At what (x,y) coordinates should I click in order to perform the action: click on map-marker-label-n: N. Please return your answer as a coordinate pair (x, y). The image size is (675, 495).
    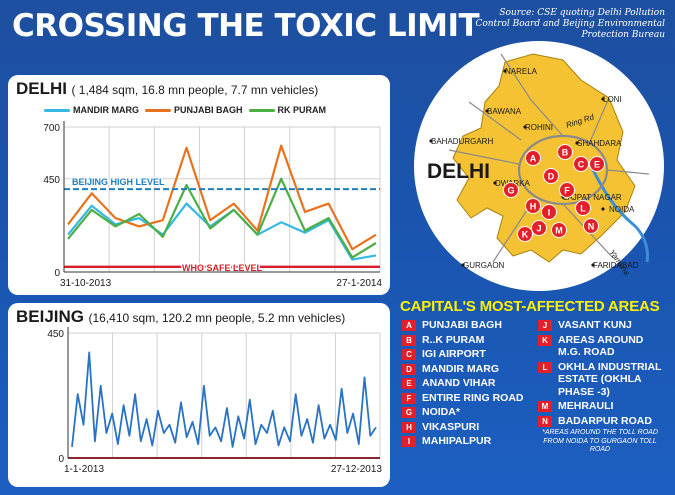
    Looking at the image, I should click on (591, 227).